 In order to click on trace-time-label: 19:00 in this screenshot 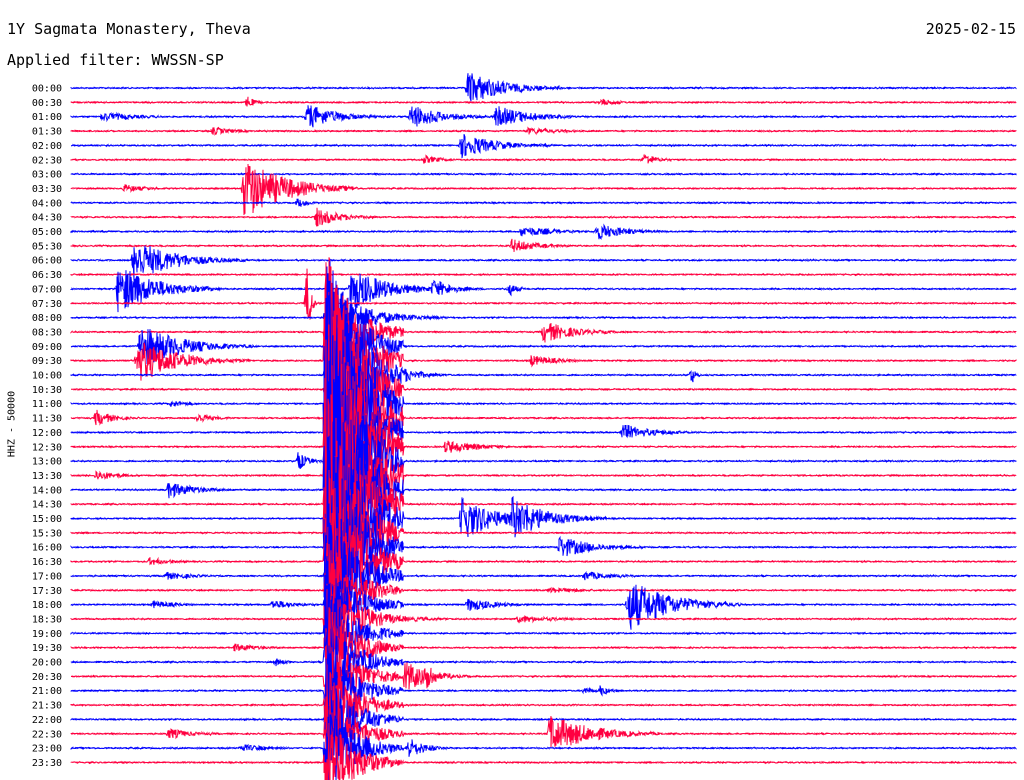, I will do `click(47, 634)`.